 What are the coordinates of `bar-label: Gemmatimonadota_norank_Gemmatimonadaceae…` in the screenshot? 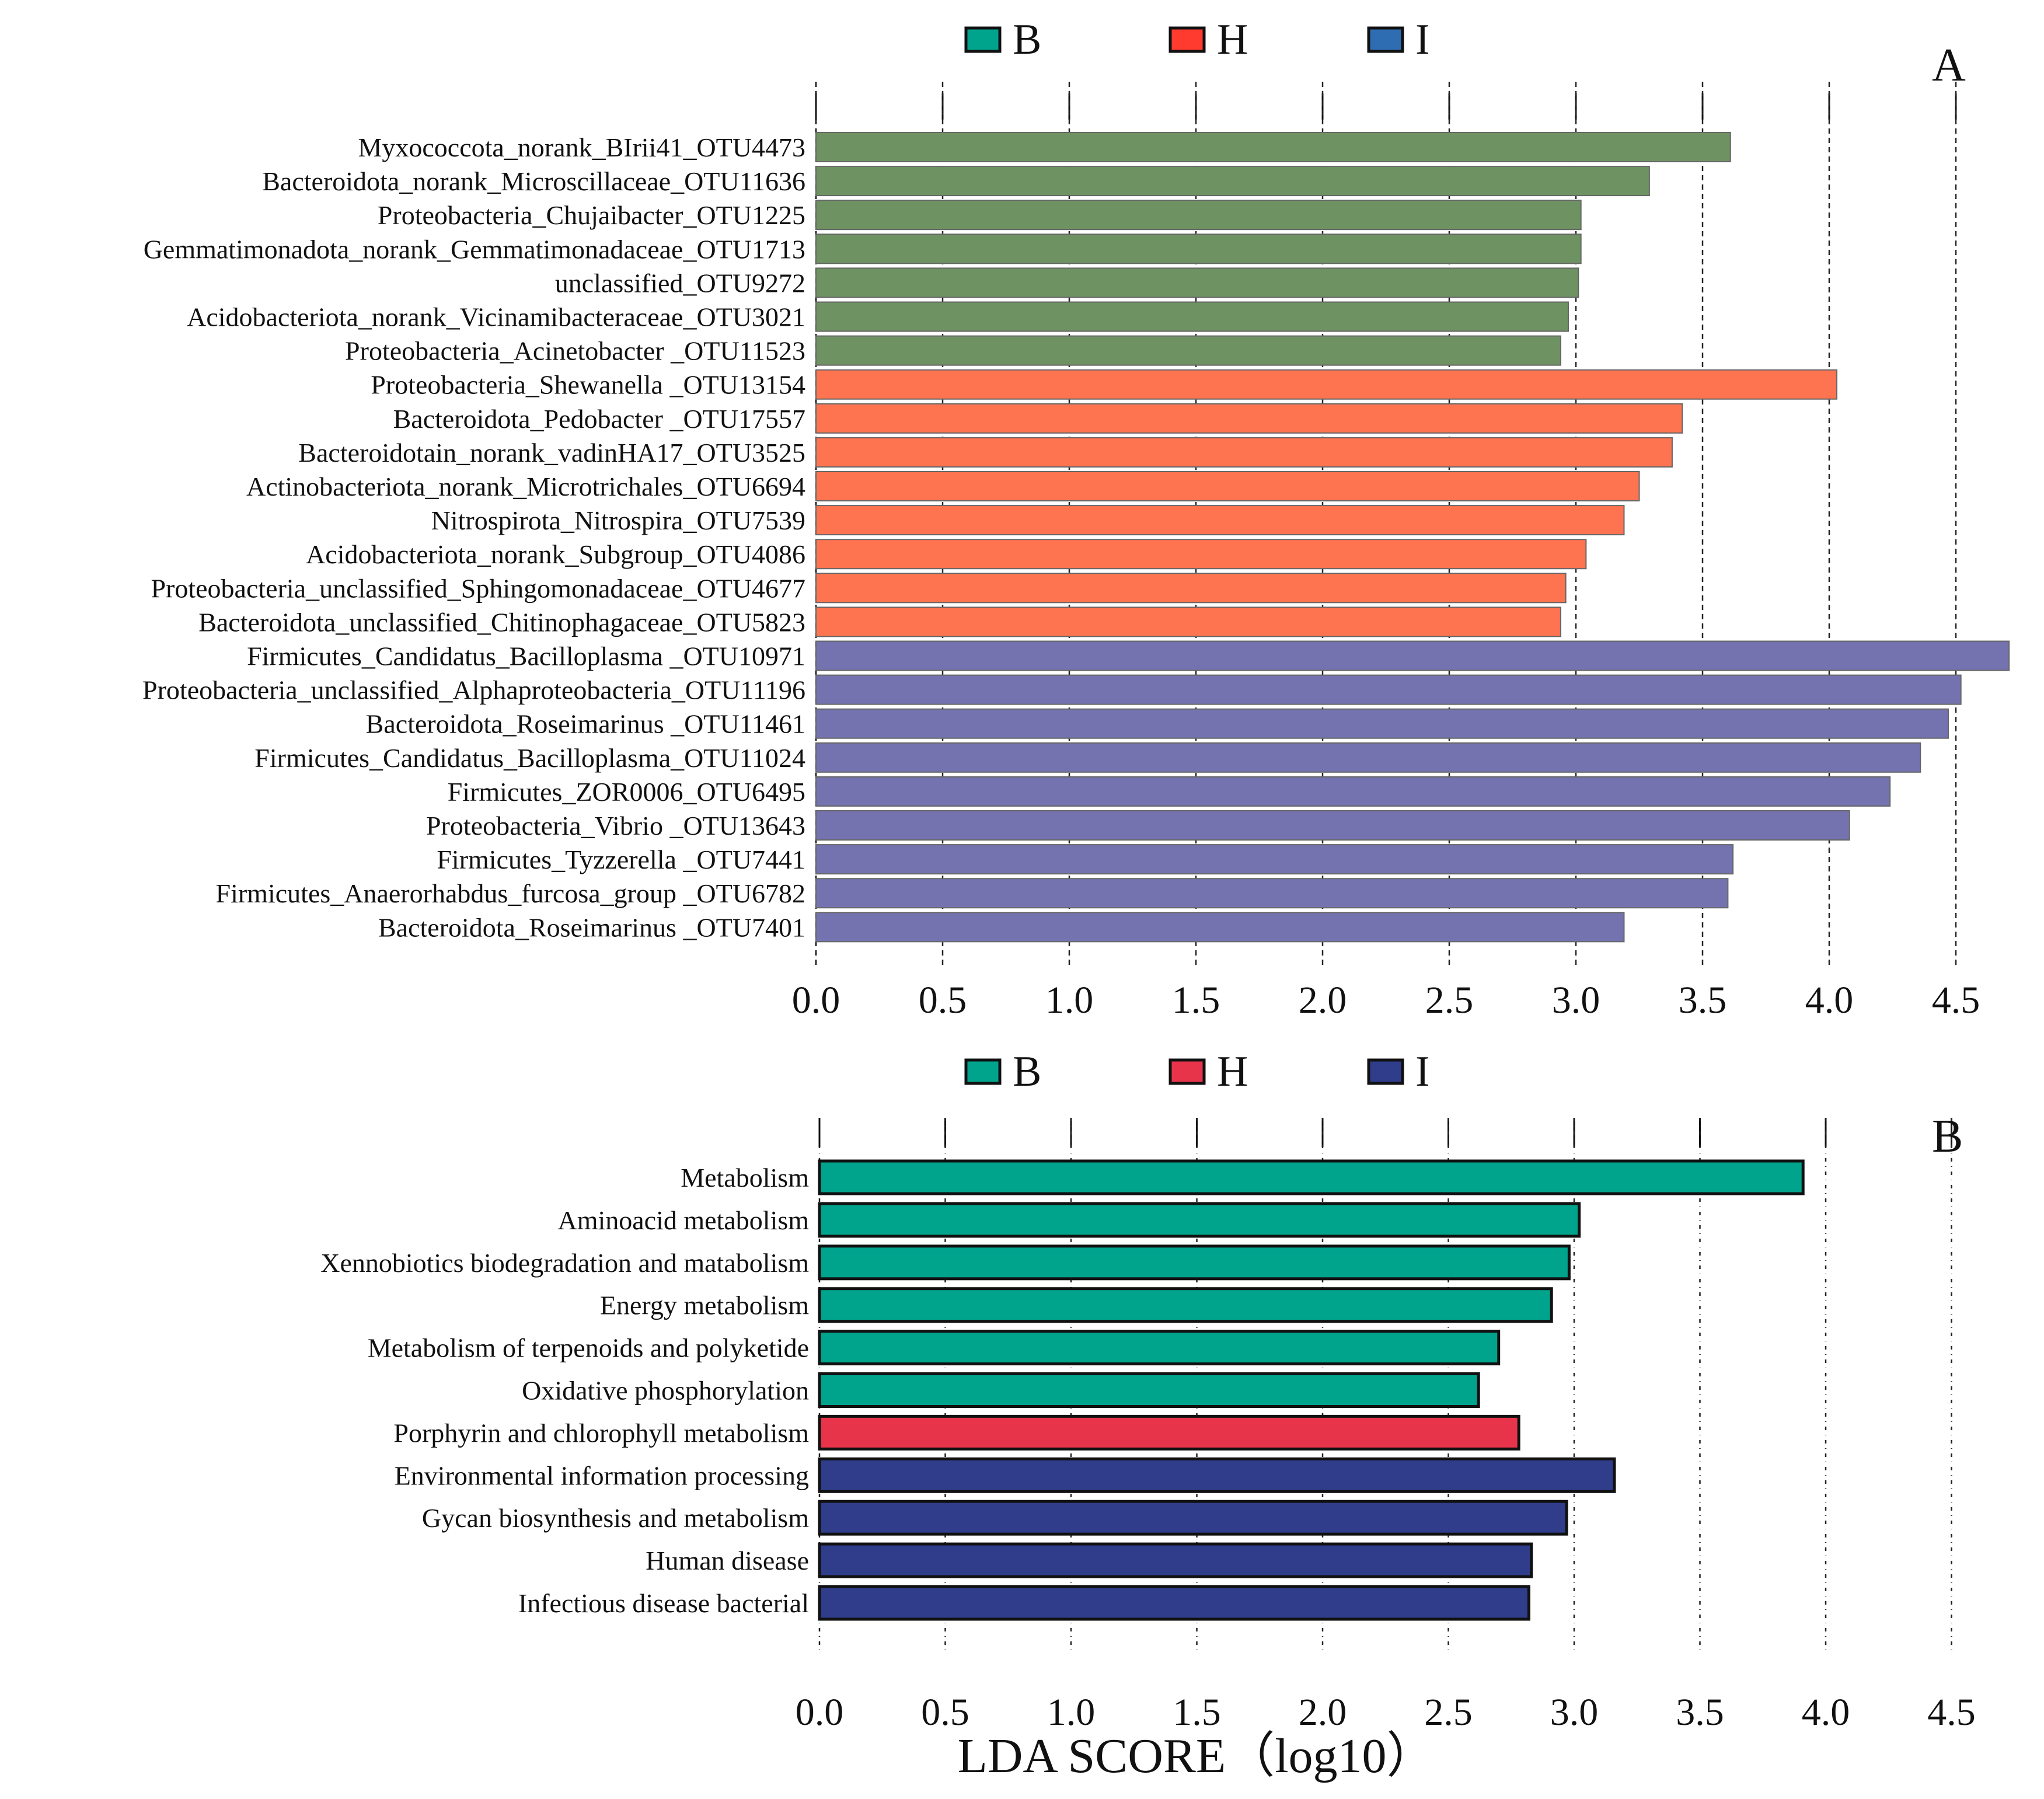 It's located at (474, 249).